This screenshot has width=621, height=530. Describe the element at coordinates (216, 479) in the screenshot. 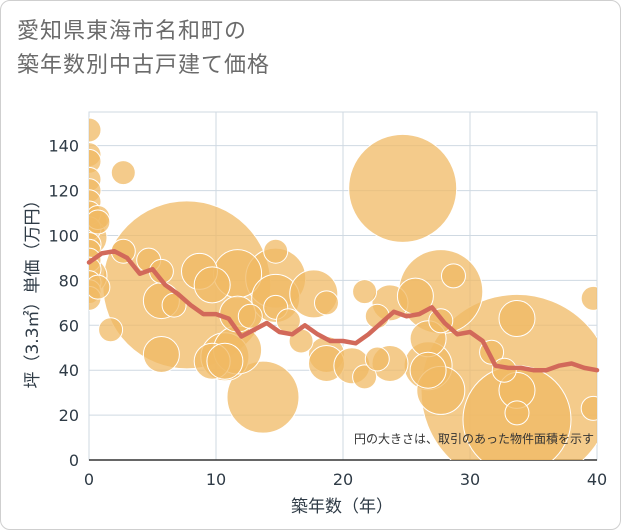

I see `x-tick-label: 10` at that location.